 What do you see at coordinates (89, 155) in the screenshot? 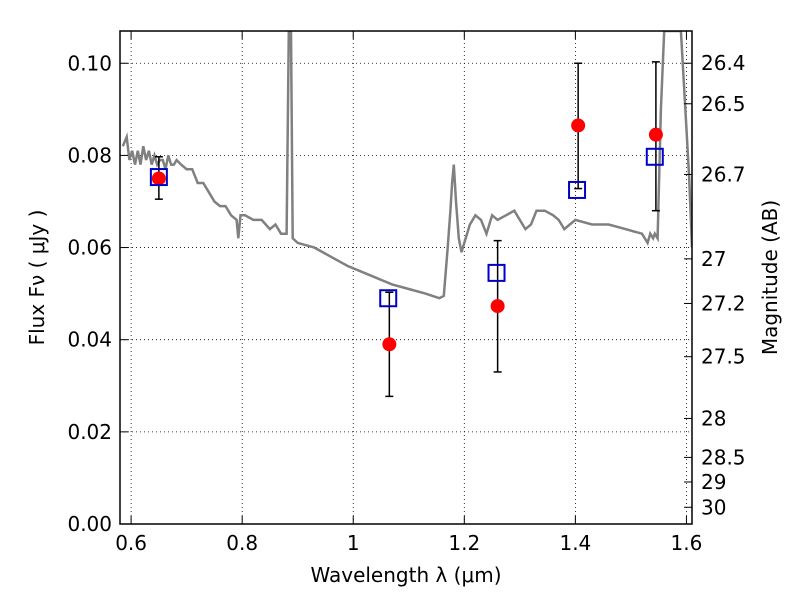
I see `y-tick-label: 0.08` at bounding box center [89, 155].